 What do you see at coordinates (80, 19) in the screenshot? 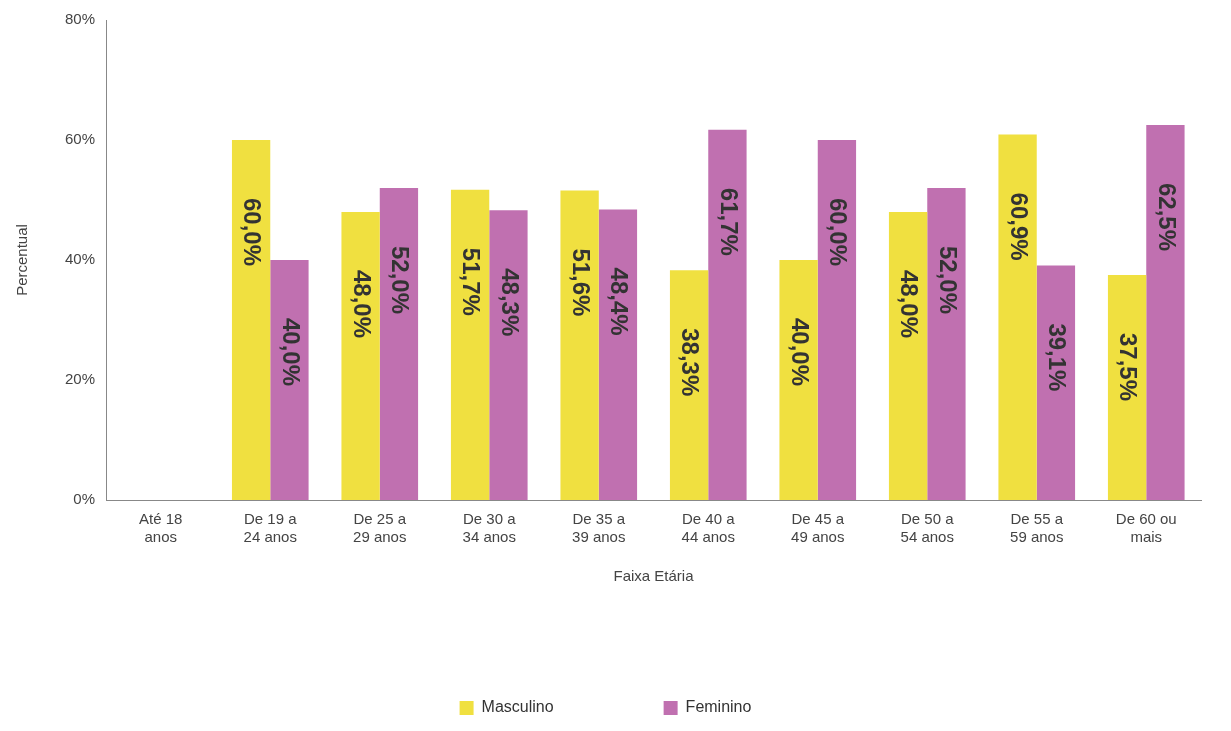
I see `y-tick-label: 80%` at bounding box center [80, 19].